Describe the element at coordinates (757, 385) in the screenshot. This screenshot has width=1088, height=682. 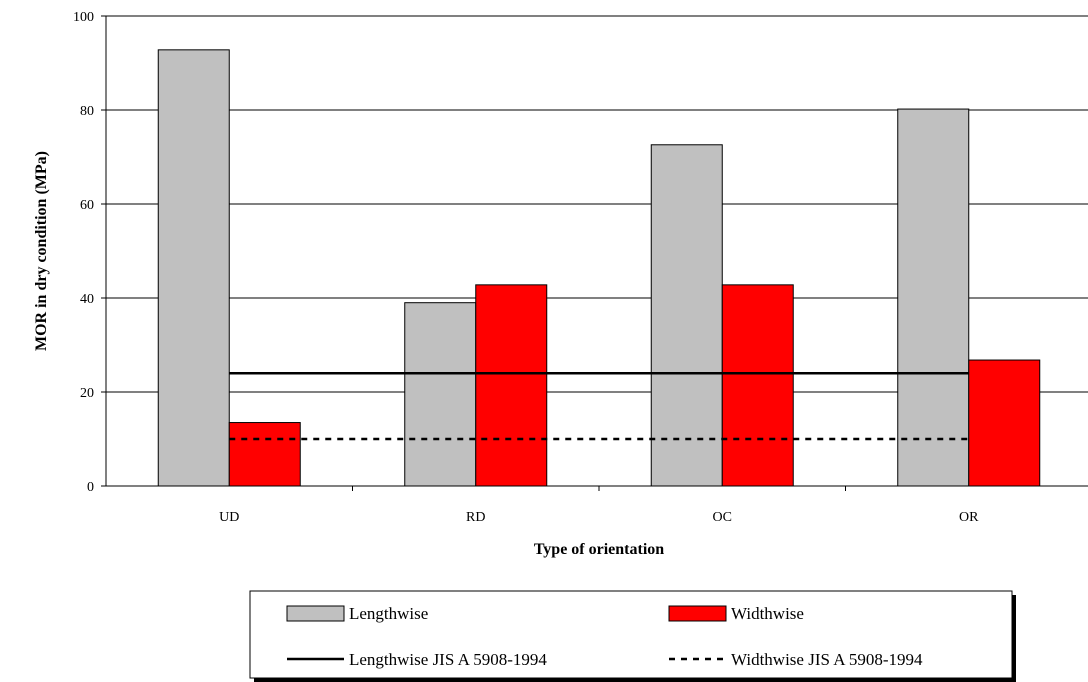
I see `bar-widthwise-oc` at that location.